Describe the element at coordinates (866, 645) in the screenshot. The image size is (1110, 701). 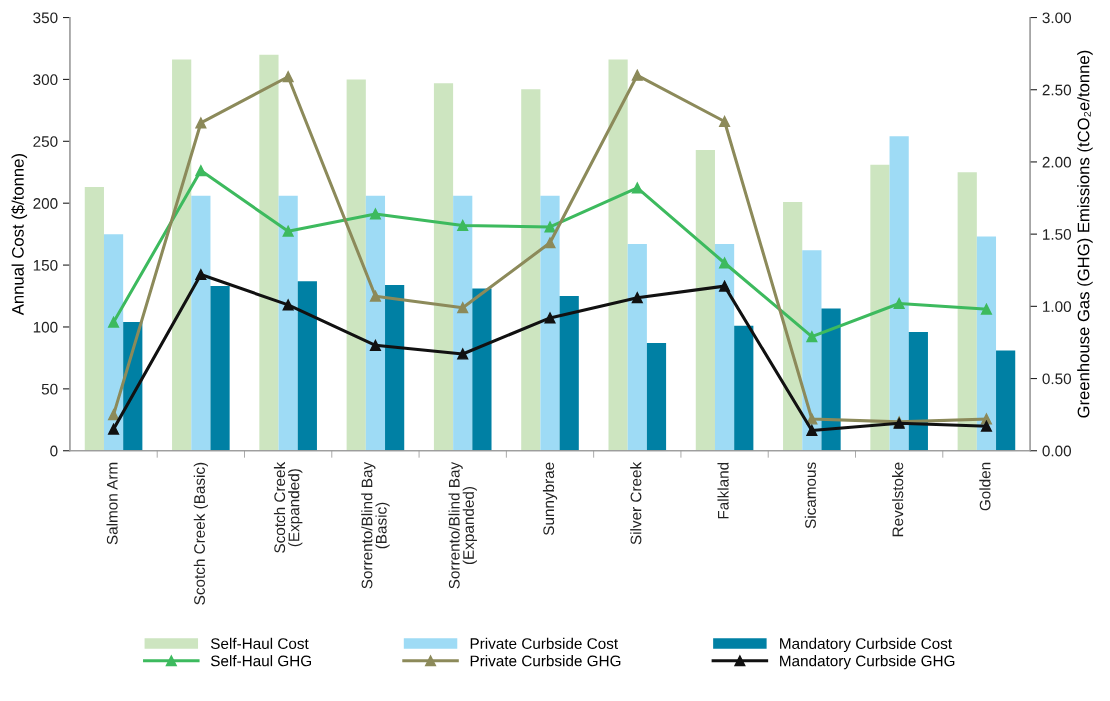
I see `legend-label: Mandatory Curbside Cost` at that location.